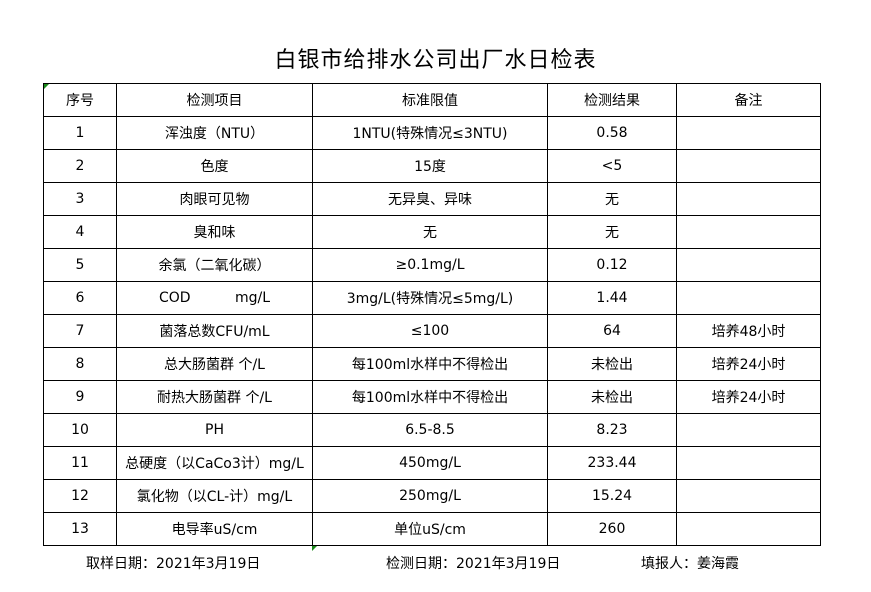  Describe the element at coordinates (612, 265) in the screenshot. I see `cell-result: 0.12` at that location.